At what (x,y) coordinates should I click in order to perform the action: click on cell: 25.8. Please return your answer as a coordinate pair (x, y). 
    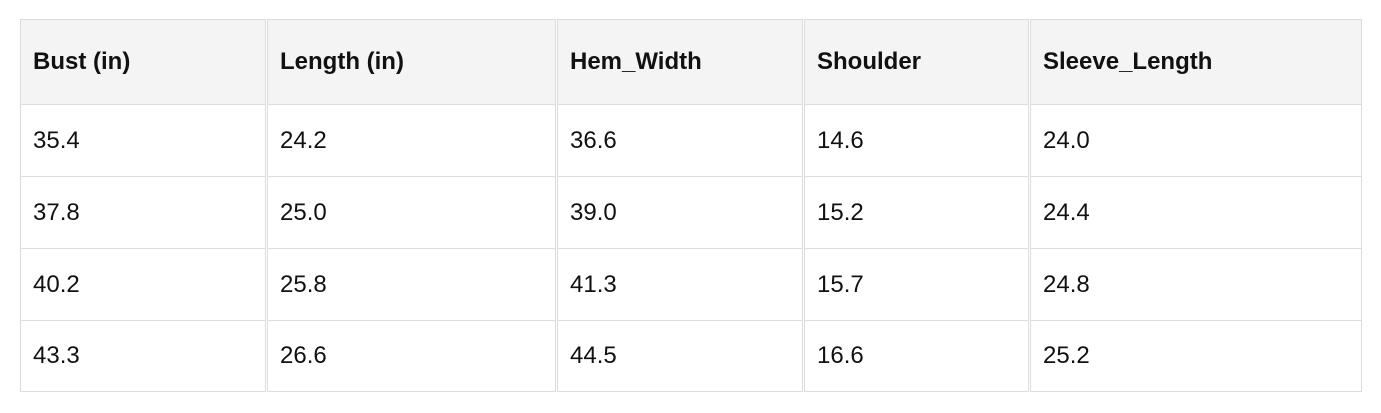
    Looking at the image, I should click on (411, 284).